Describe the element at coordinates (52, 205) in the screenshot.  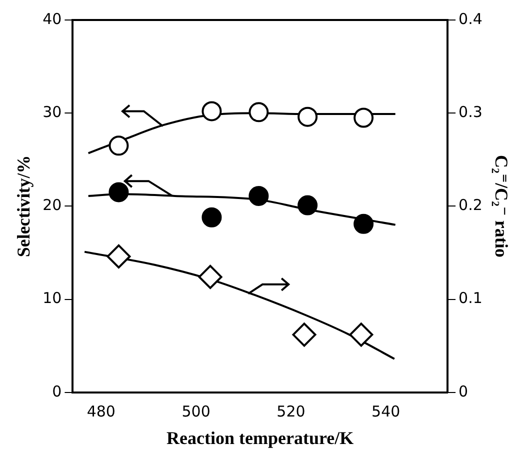
I see `y-tick-label: 20` at that location.